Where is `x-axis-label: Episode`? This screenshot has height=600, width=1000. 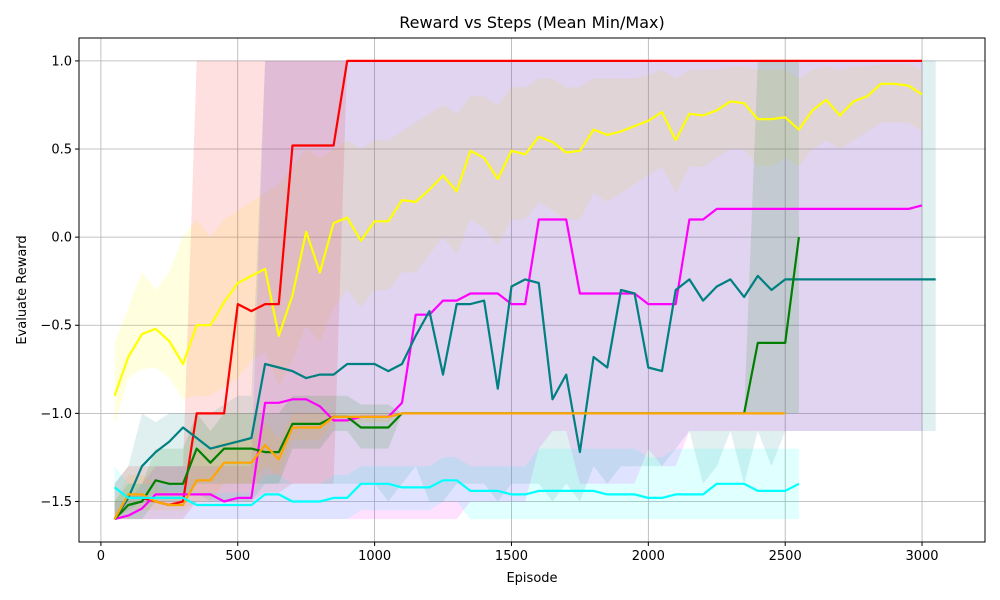 x-axis-label: Episode is located at coordinates (531, 578).